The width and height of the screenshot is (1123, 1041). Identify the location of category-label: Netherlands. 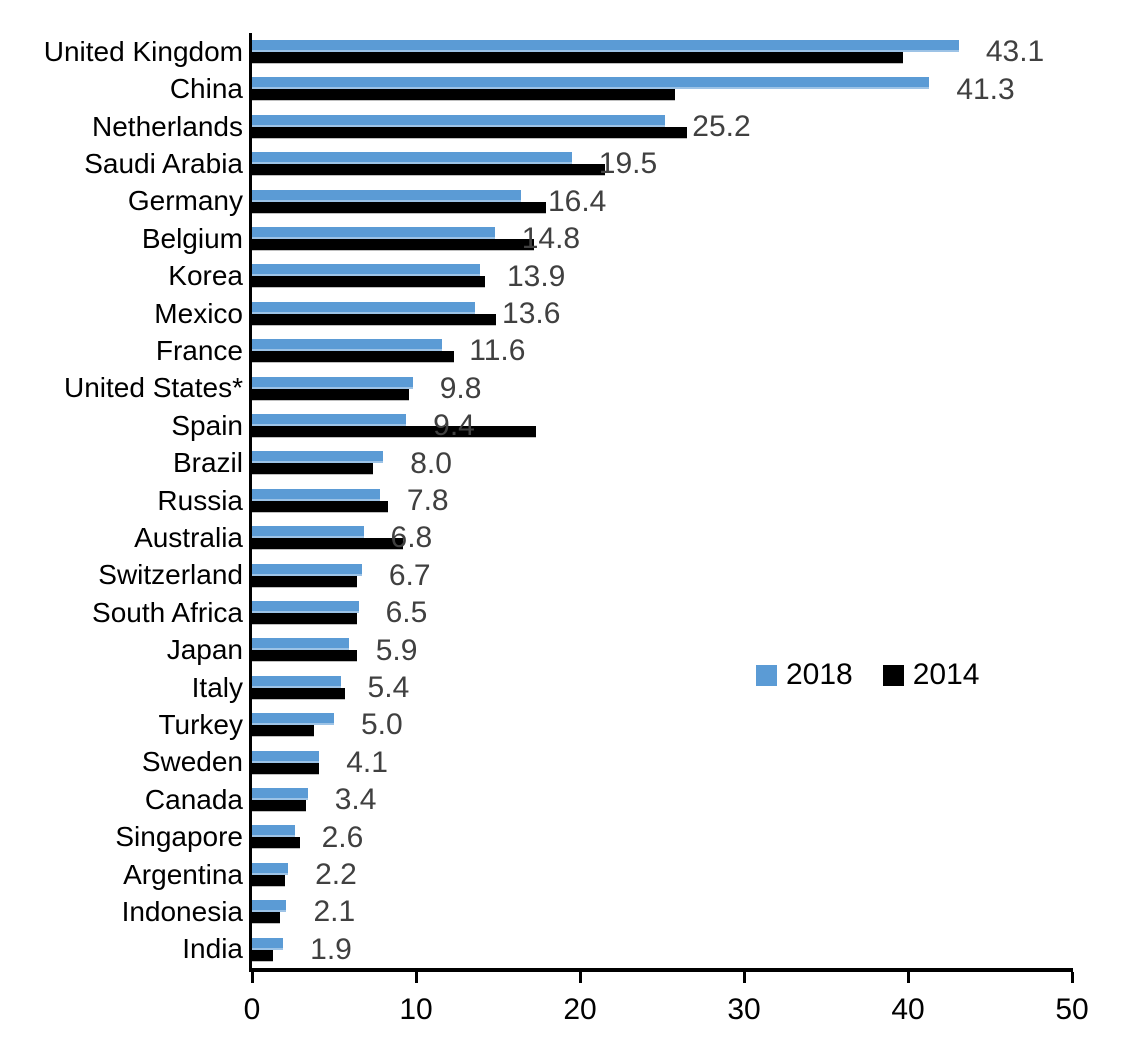
(167, 126).